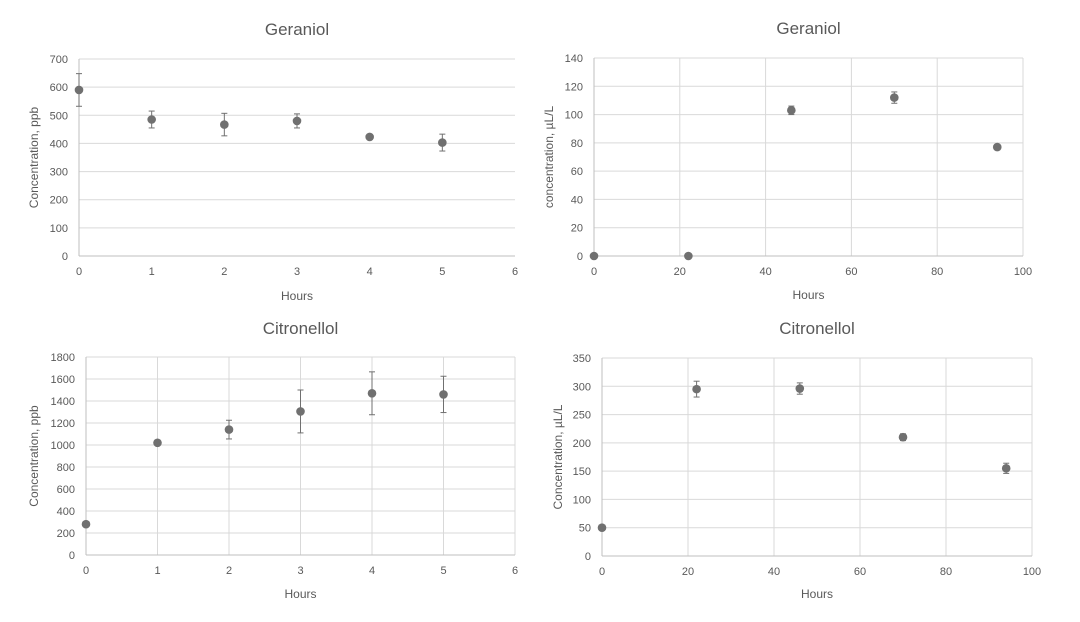  Describe the element at coordinates (63, 424) in the screenshot. I see `y-tick-label: 1200` at that location.